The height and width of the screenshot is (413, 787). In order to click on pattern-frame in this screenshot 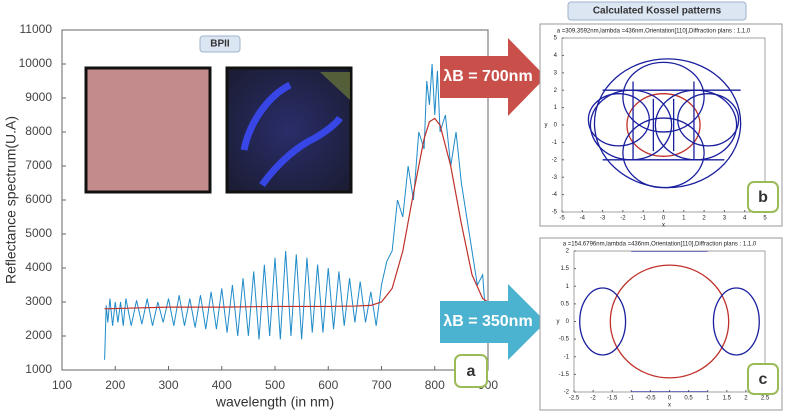, I will do `click(663, 125)`.